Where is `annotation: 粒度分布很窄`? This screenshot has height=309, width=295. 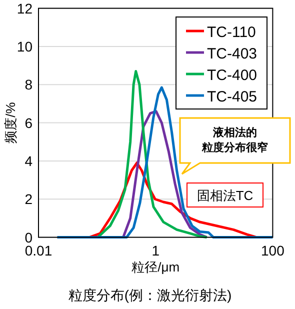 annotation: 粒度分布很窄 is located at coordinates (234, 147).